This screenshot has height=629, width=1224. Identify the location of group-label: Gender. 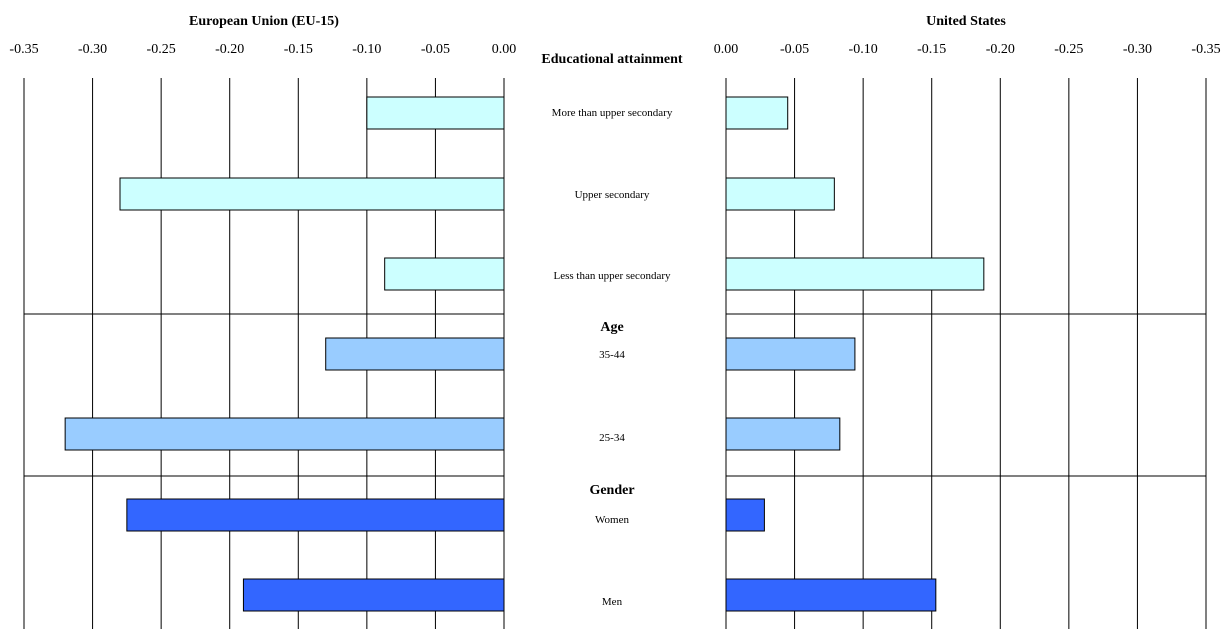
(611, 490).